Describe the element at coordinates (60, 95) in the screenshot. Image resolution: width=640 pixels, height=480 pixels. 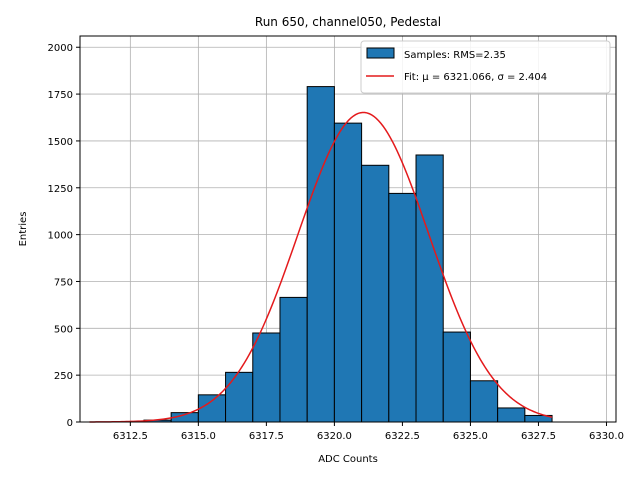
I see `y-tick-label: 1750` at that location.